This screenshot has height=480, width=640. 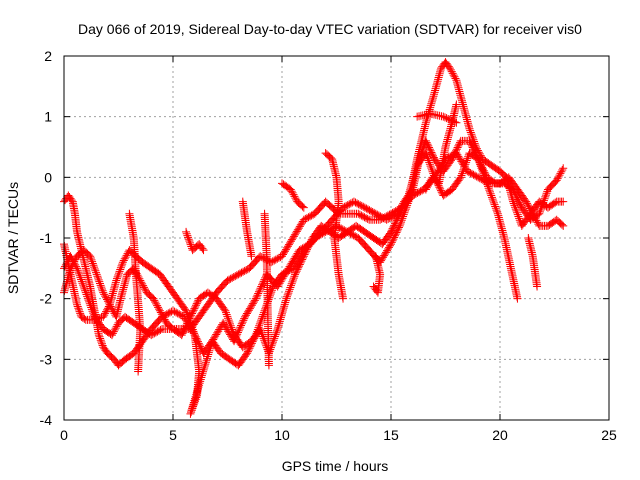 What do you see at coordinates (46, 359) in the screenshot?
I see `y-tick-label: -3` at bounding box center [46, 359].